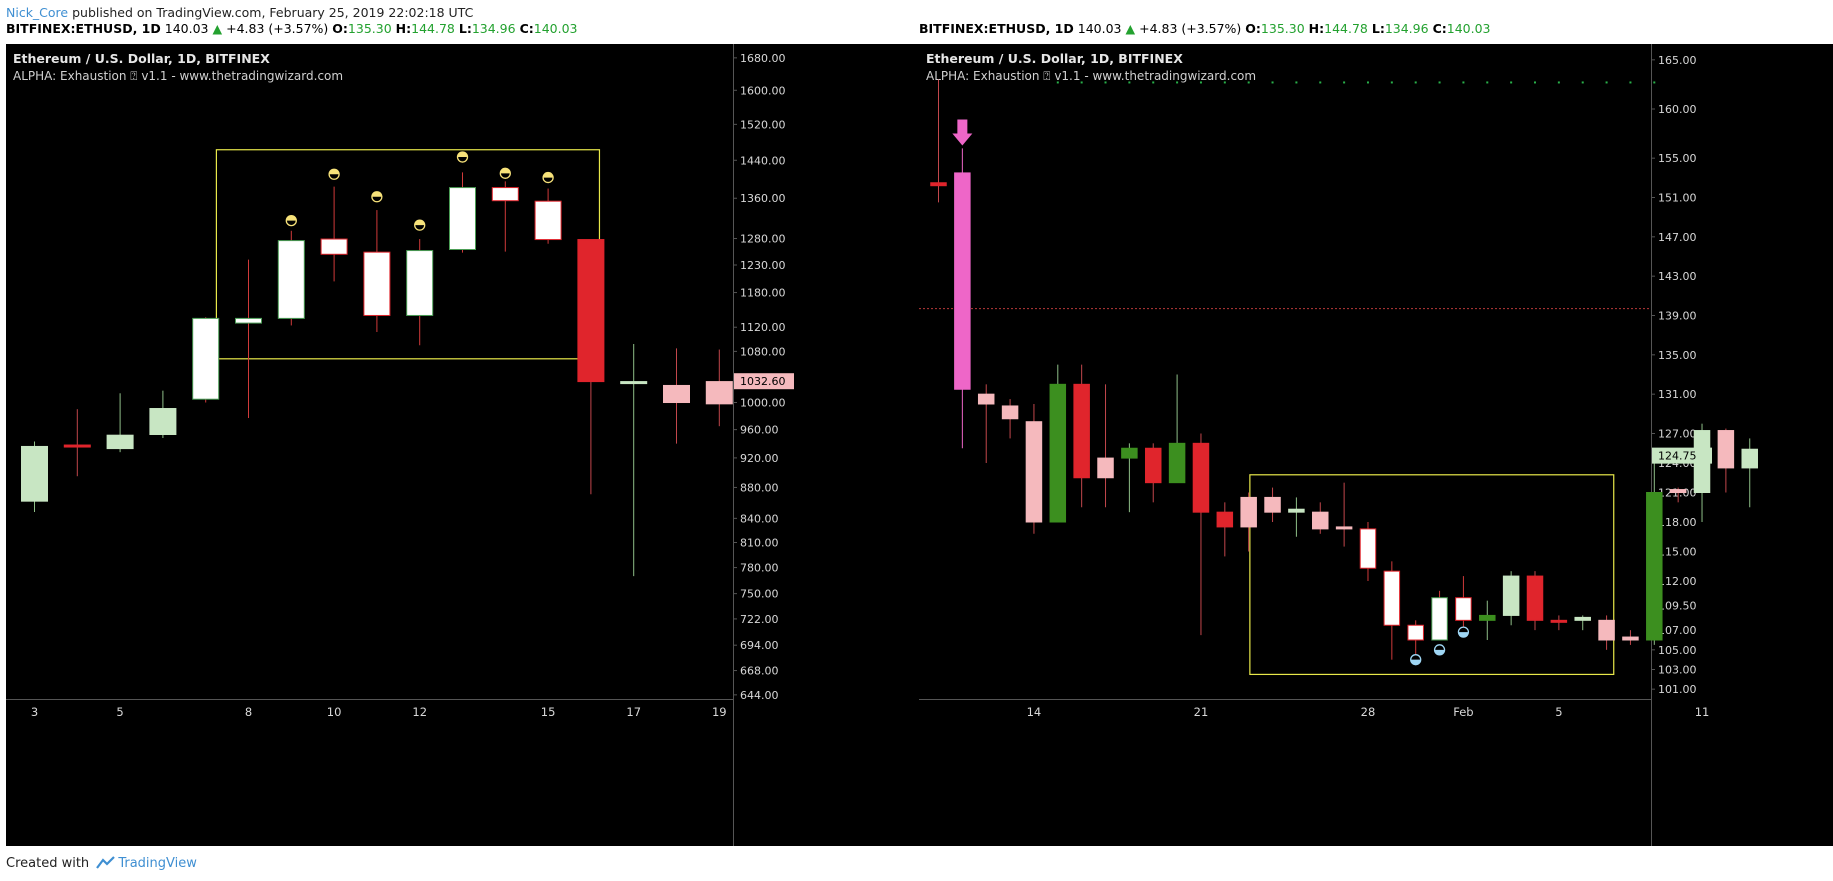  I want to click on time-tick-label: Feb, so click(1463, 712).